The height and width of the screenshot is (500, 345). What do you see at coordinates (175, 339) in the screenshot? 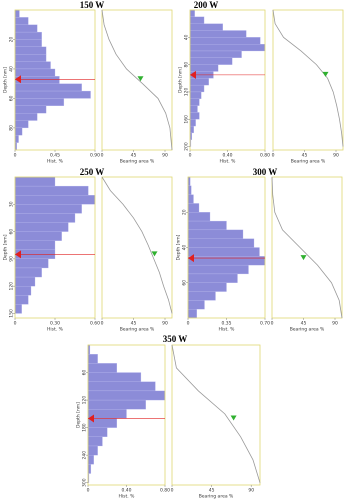
I see `panel-title: 350 W` at bounding box center [175, 339].